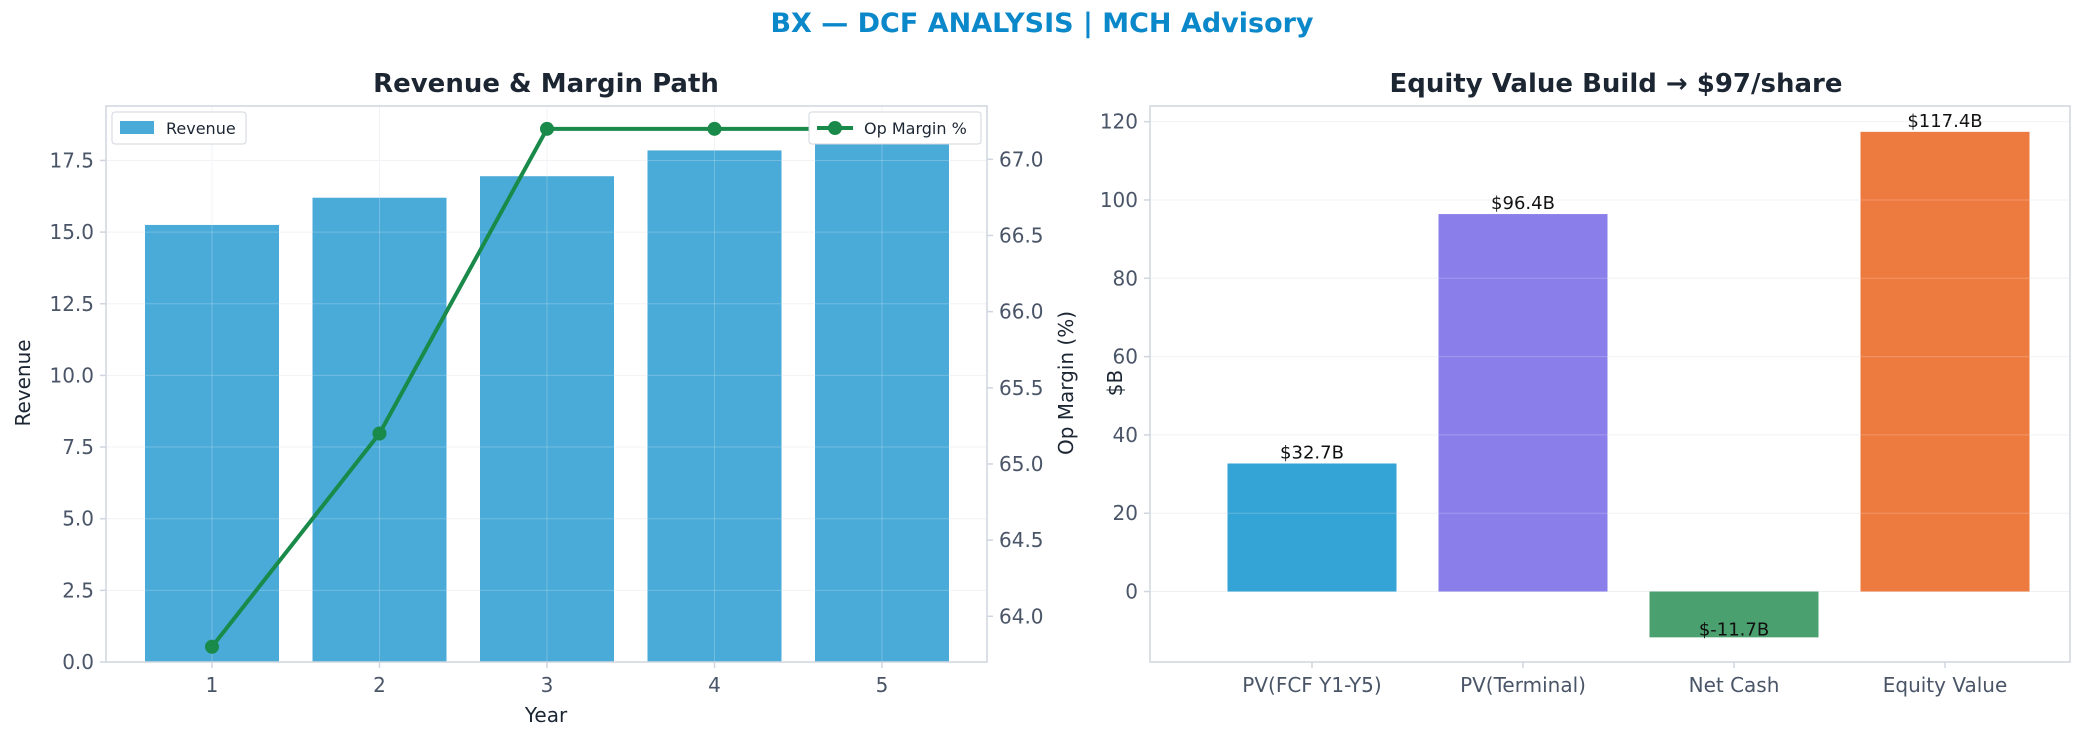 The width and height of the screenshot is (2084, 742). I want to click on left-x-tick-label: 4, so click(714, 685).